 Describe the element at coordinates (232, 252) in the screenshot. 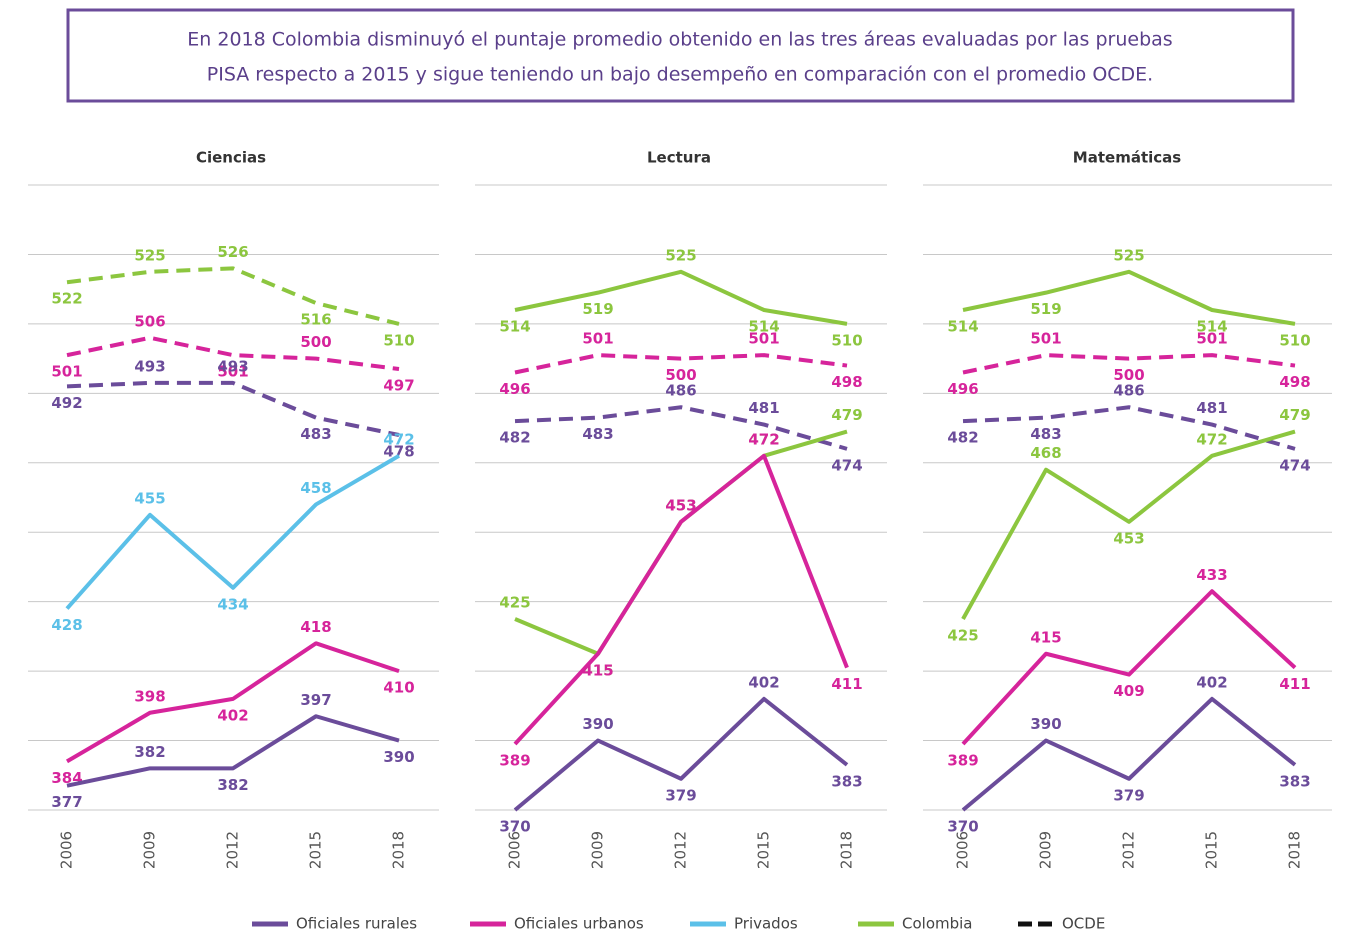

I see `data-label: 526` at that location.